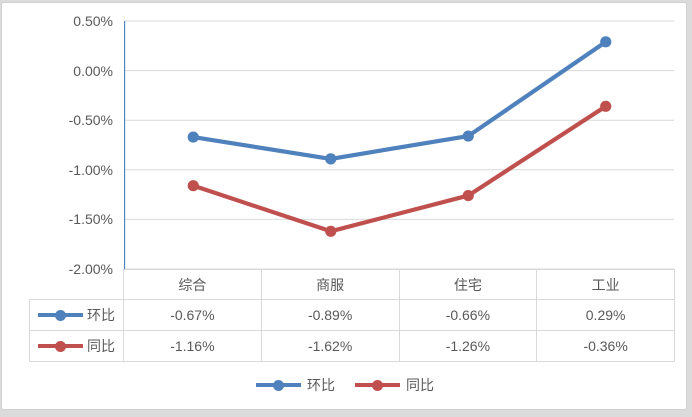 The height and width of the screenshot is (417, 692). Describe the element at coordinates (90, 219) in the screenshot. I see `y-axis-tick-label: -1.50%` at that location.